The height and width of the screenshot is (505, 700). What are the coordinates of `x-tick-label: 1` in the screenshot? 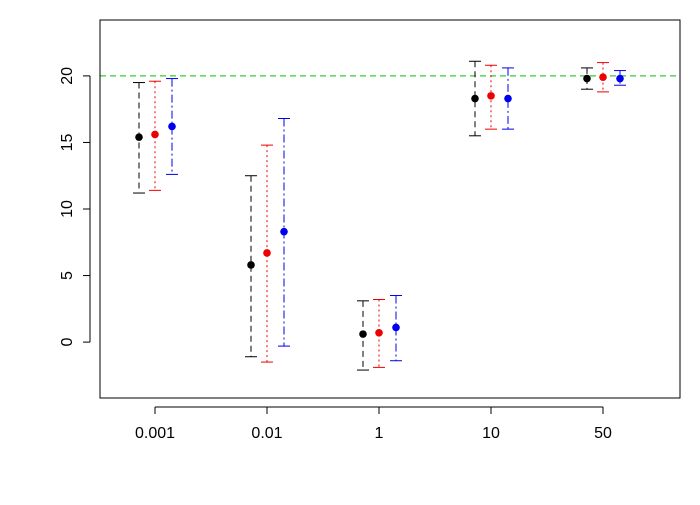 It's located at (379, 433).